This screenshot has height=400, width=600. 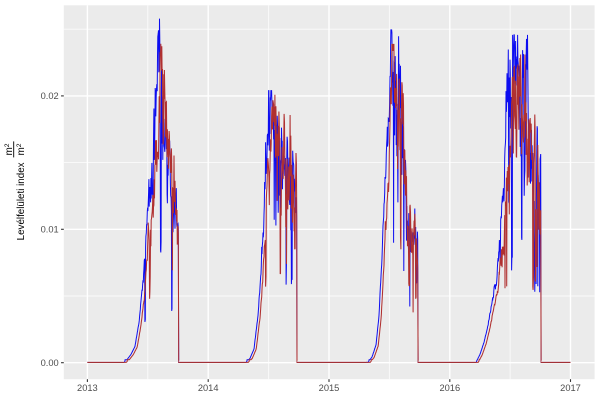 I want to click on svg-text: Levélfelületi index, so click(x=21, y=201).